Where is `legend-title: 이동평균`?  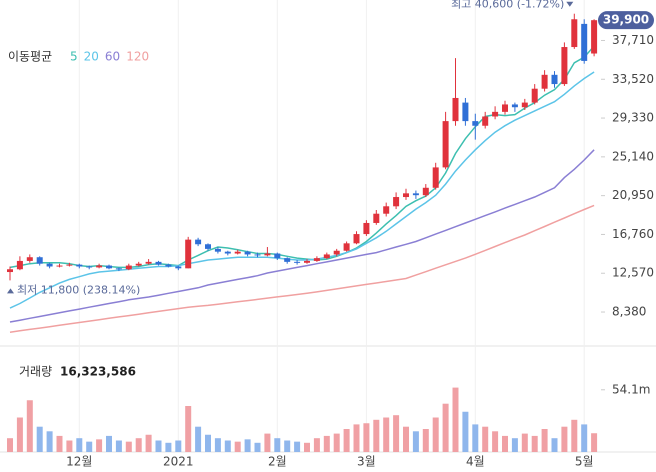 legend-title: 이동평균 is located at coordinates (30, 57).